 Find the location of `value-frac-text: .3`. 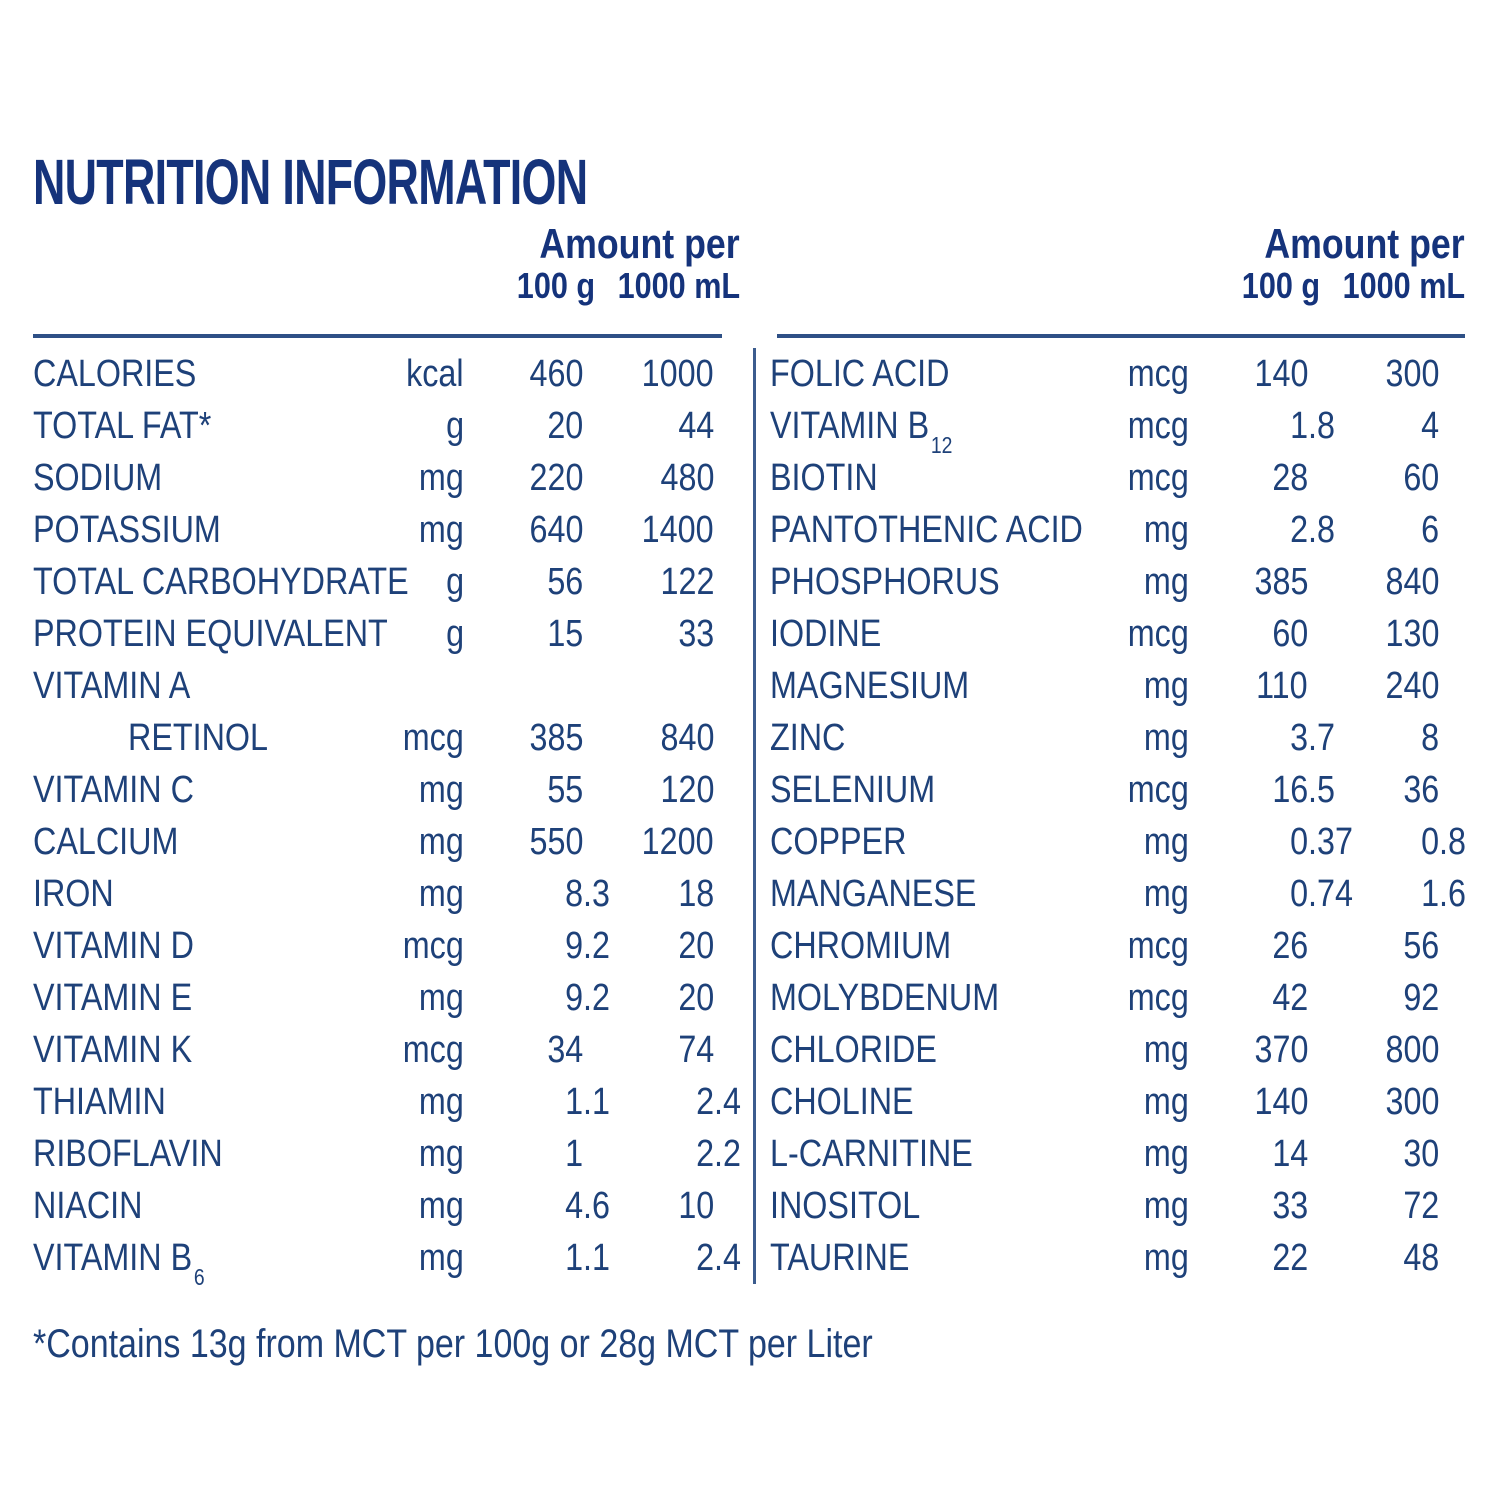

value-frac-text: .3 is located at coordinates (596, 894).